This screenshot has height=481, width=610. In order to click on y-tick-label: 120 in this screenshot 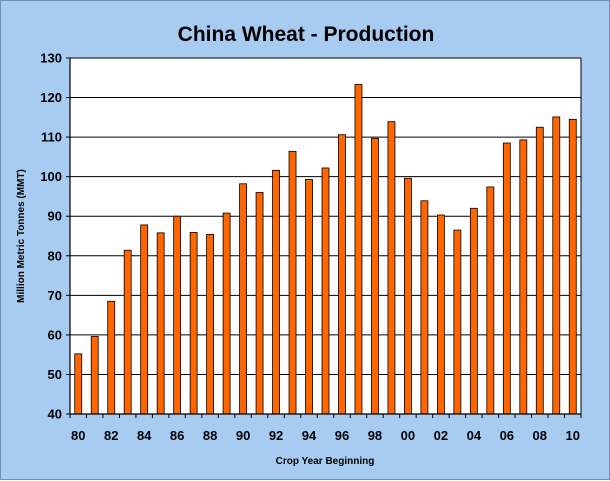, I will do `click(51, 97)`.